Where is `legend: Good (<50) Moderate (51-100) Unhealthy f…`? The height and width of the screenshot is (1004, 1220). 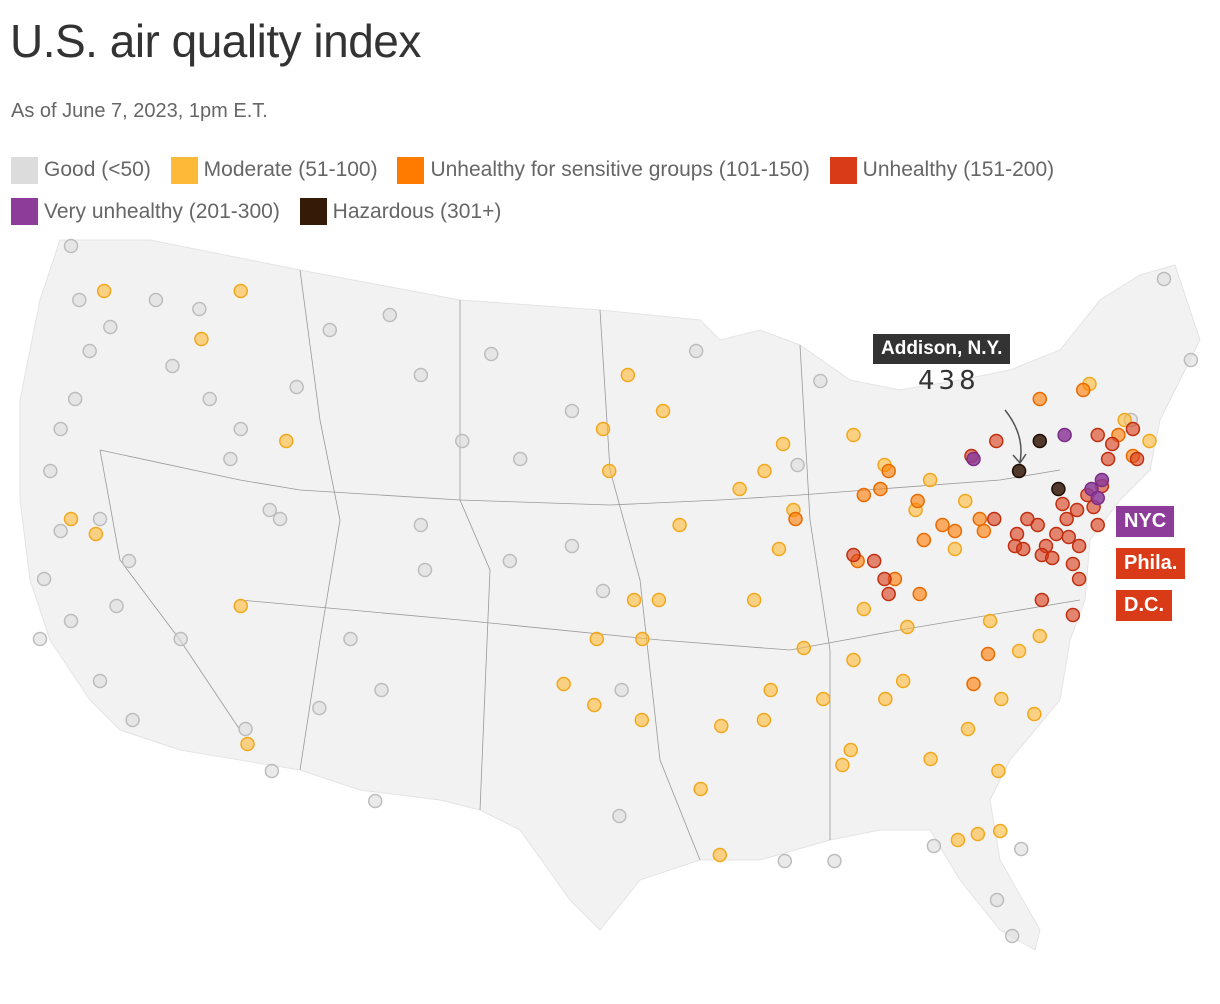
legend: Good (<50) Moderate (51-100) Unhealthy f… is located at coordinates (611, 194).